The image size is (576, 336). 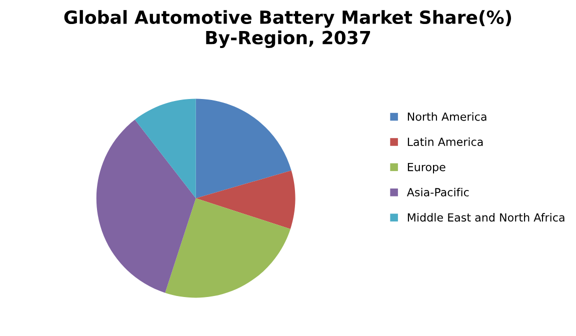 I want to click on legend-label: Middle East and North Africa, so click(x=486, y=217).